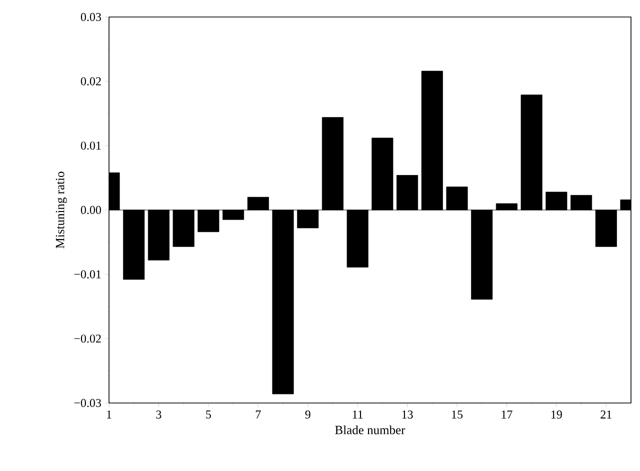 Image resolution: width=640 pixels, height=471 pixels. I want to click on x-tick-label: 11, so click(357, 414).